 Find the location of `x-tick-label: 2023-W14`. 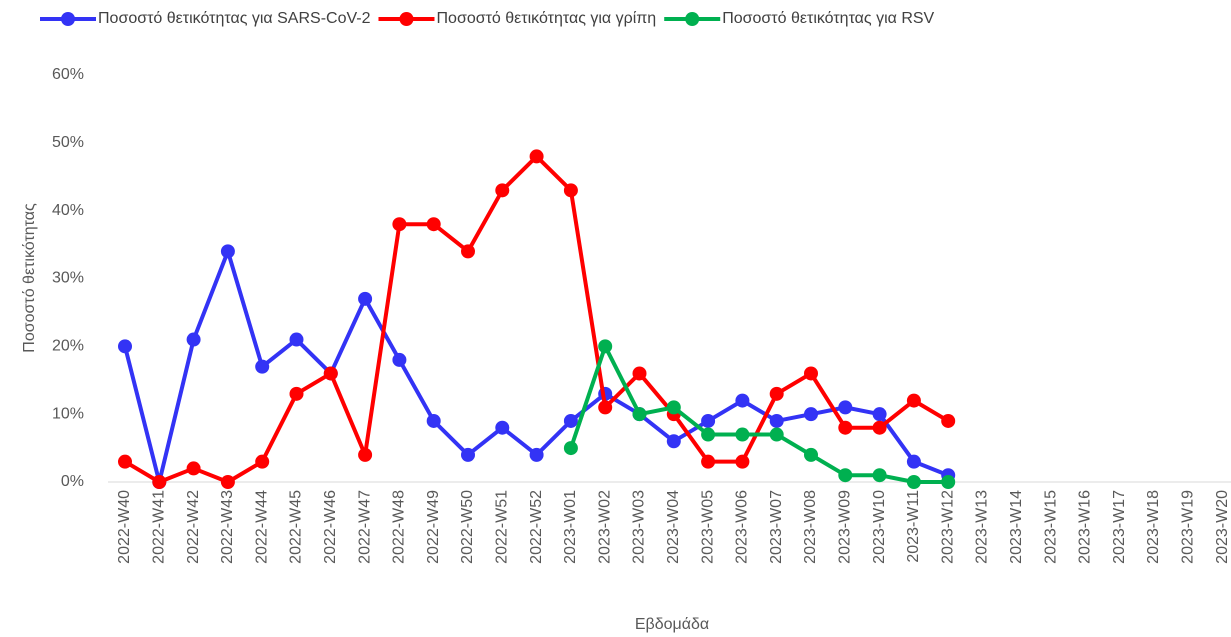

x-tick-label: 2023-W14 is located at coordinates (1016, 527).